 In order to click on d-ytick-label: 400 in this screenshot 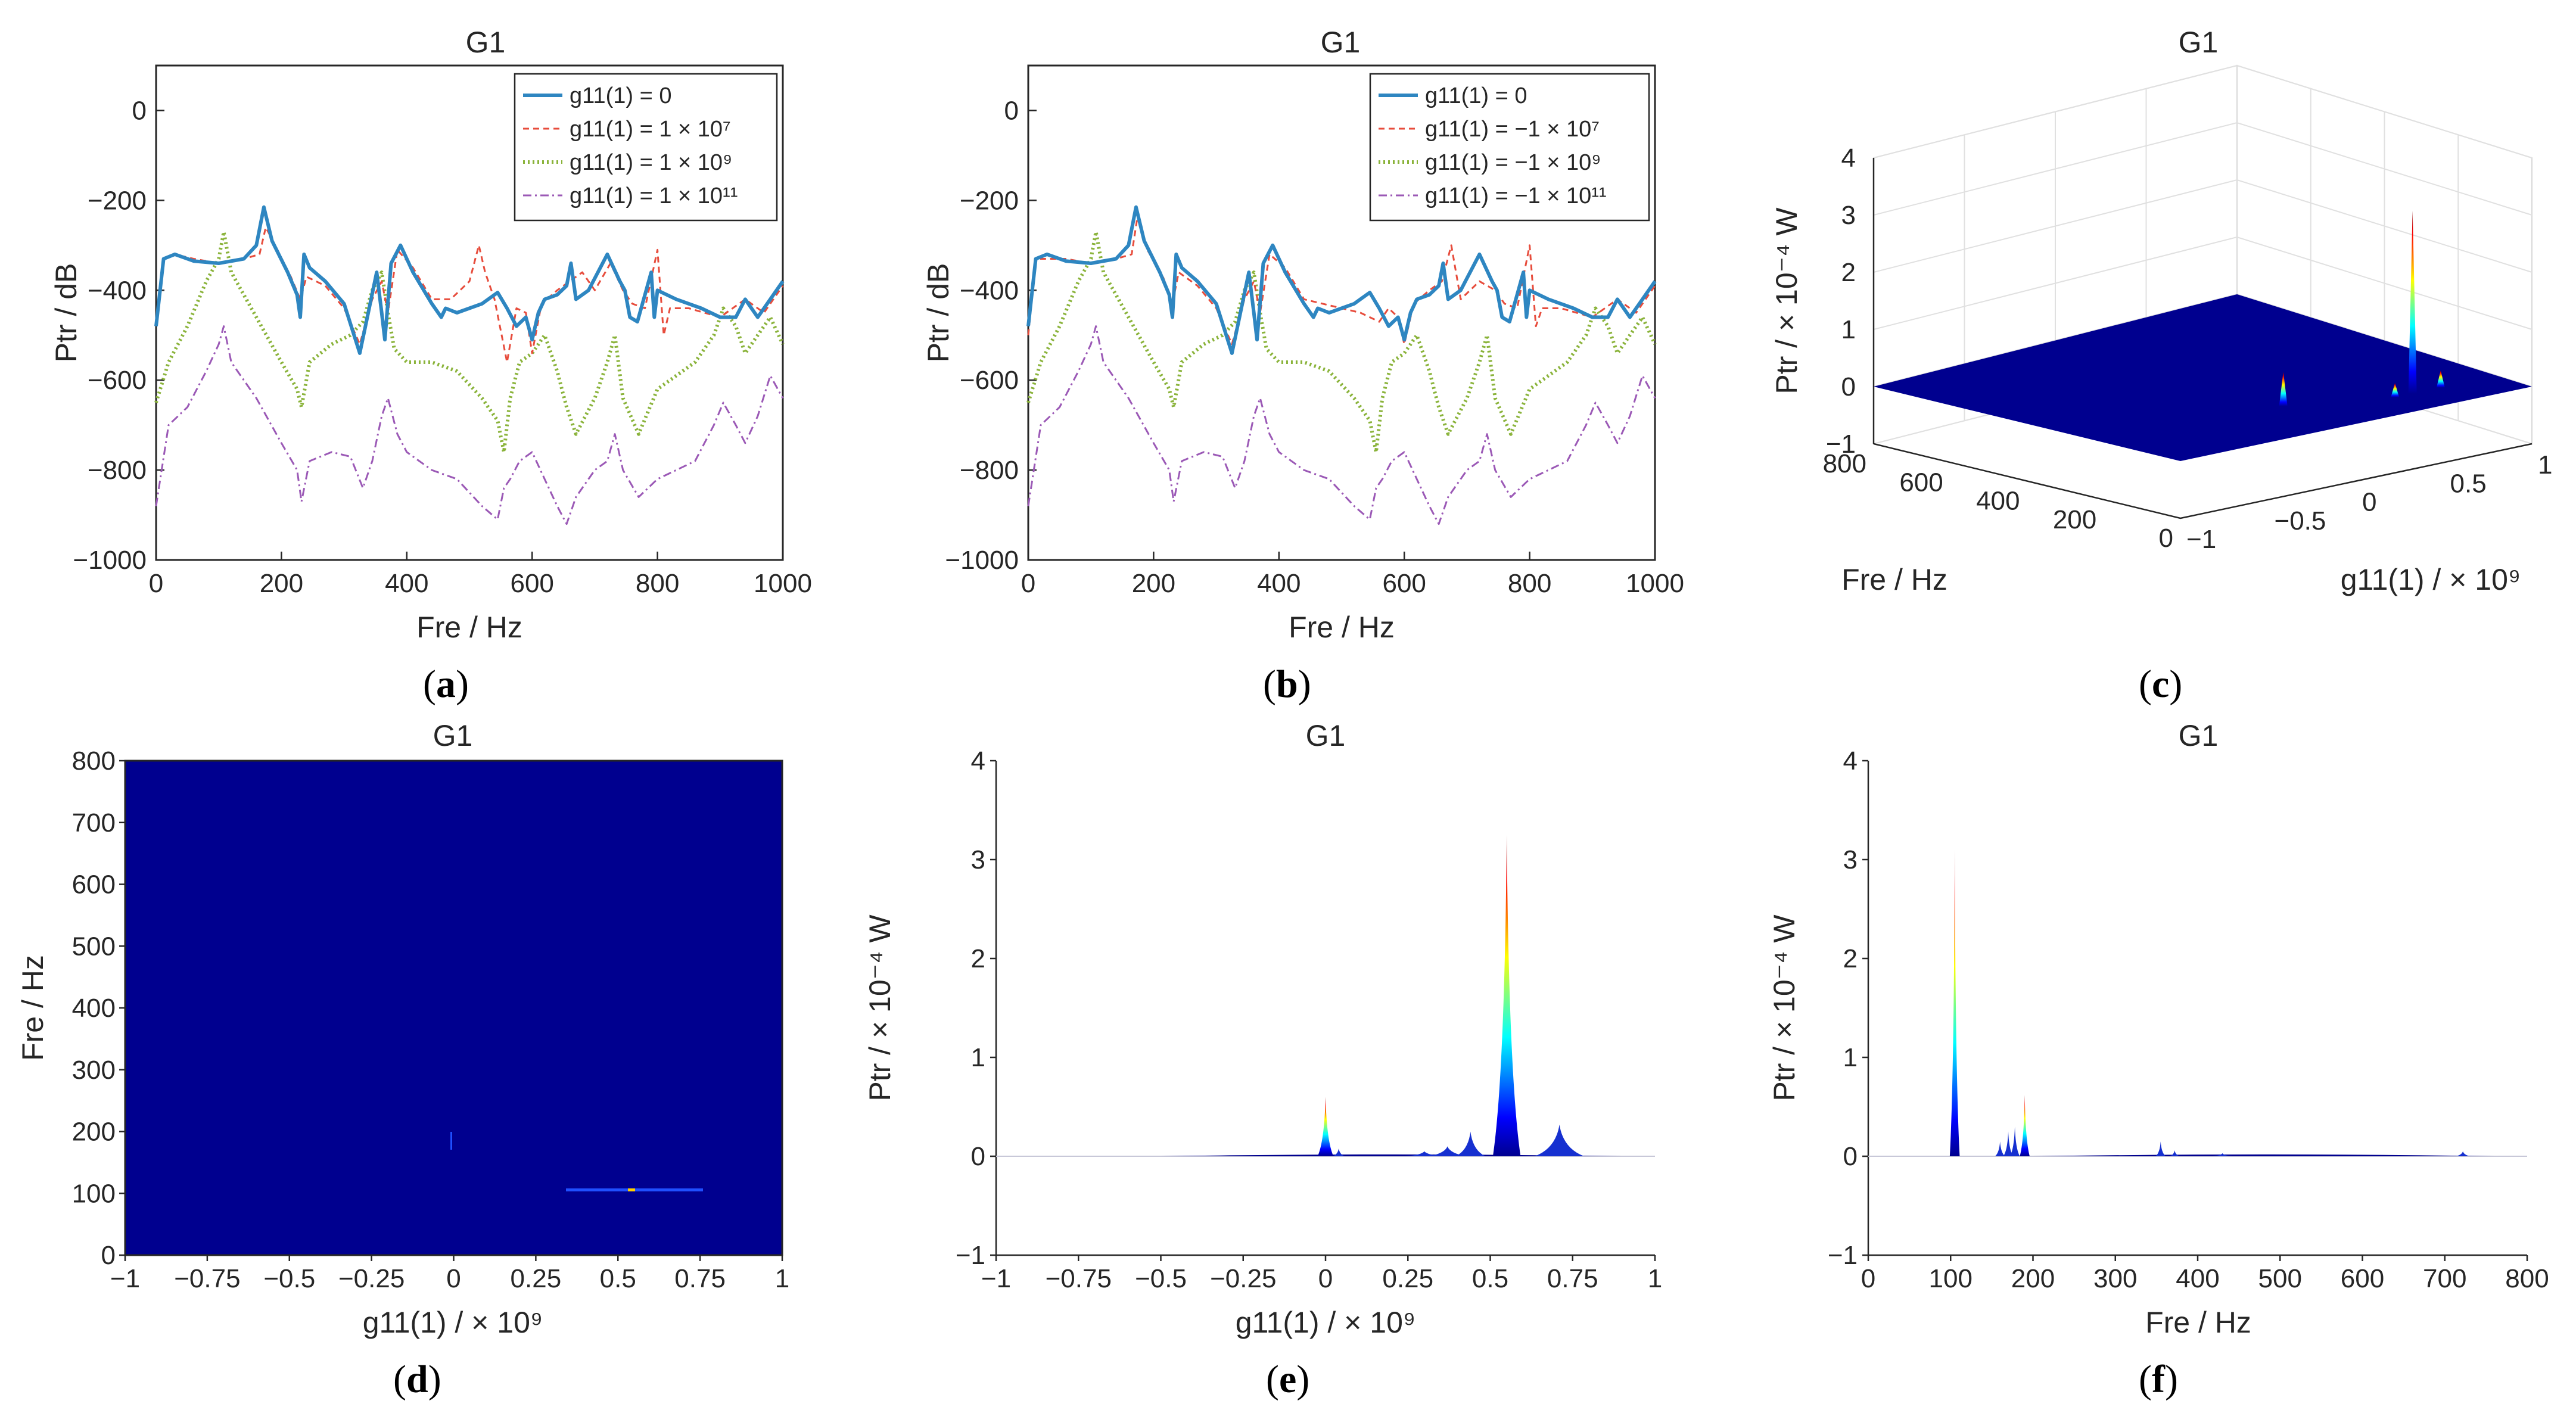, I will do `click(94, 1008)`.